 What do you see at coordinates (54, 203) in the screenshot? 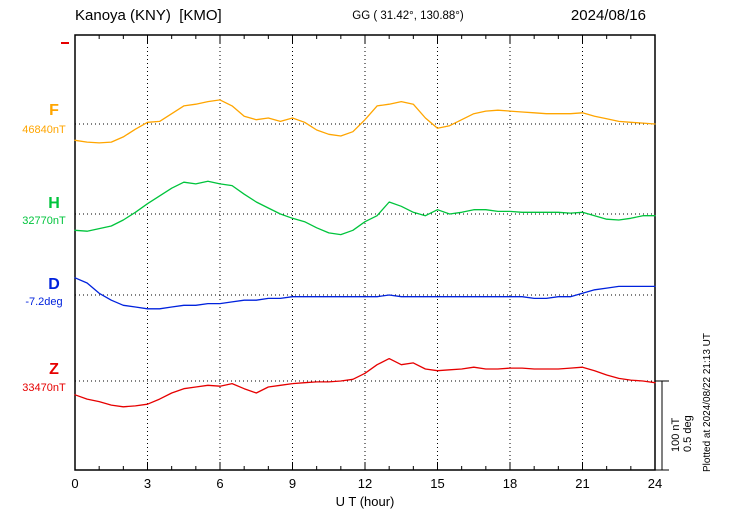
I see `channel-H-label: H` at bounding box center [54, 203].